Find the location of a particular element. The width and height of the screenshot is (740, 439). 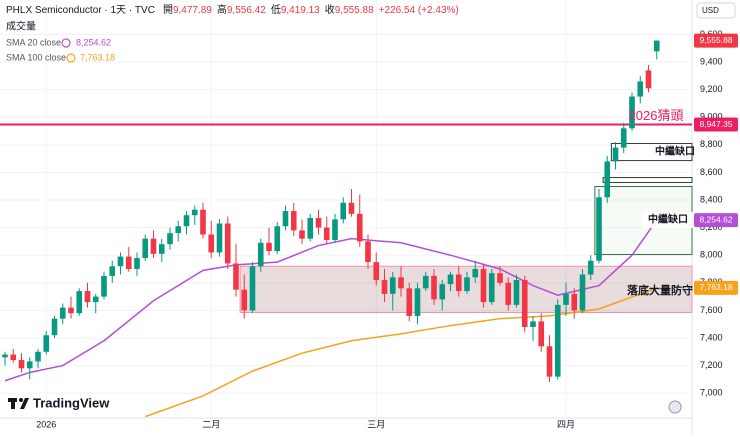

header-part: +226.54 (+2.43%) is located at coordinates (419, 10).